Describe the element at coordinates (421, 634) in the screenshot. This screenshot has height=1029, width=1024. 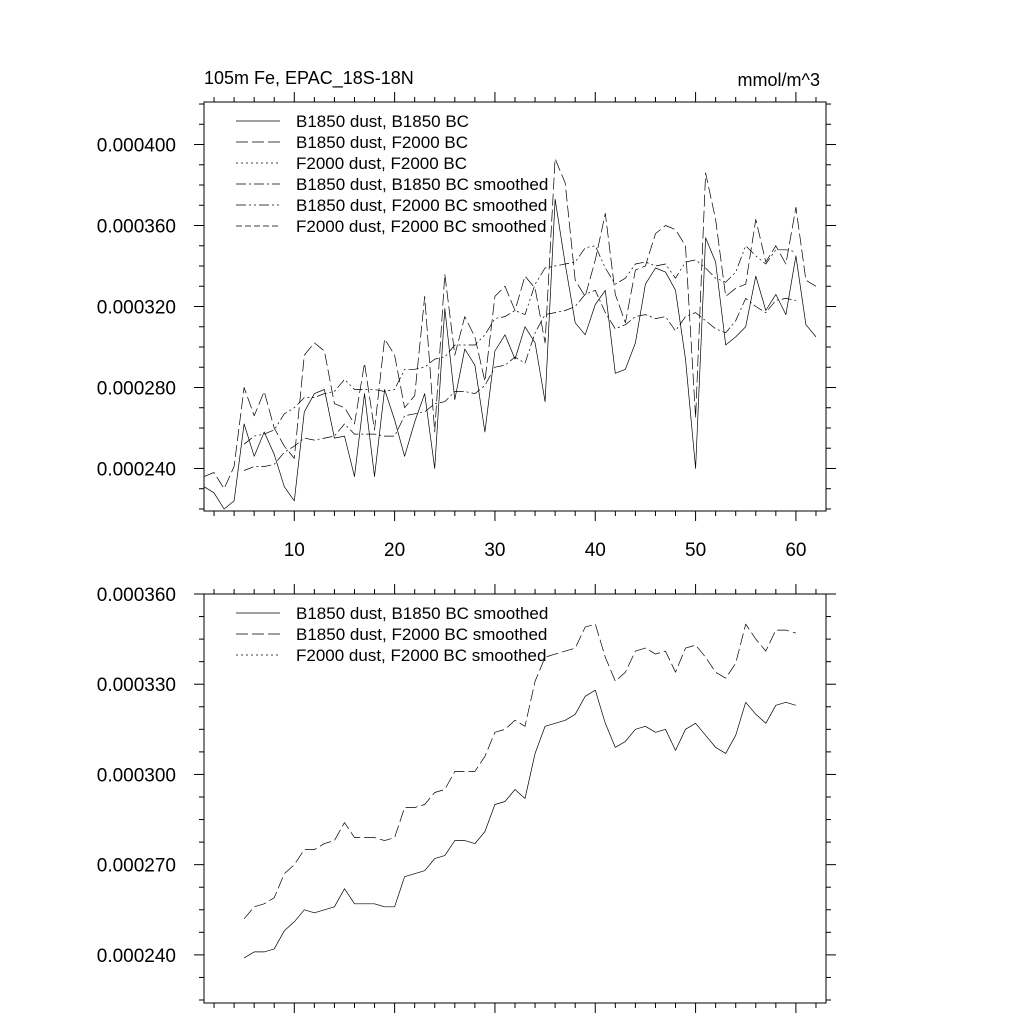
I see `bottom-legend-label: B1850 dust, F2000 BC smoothed` at that location.